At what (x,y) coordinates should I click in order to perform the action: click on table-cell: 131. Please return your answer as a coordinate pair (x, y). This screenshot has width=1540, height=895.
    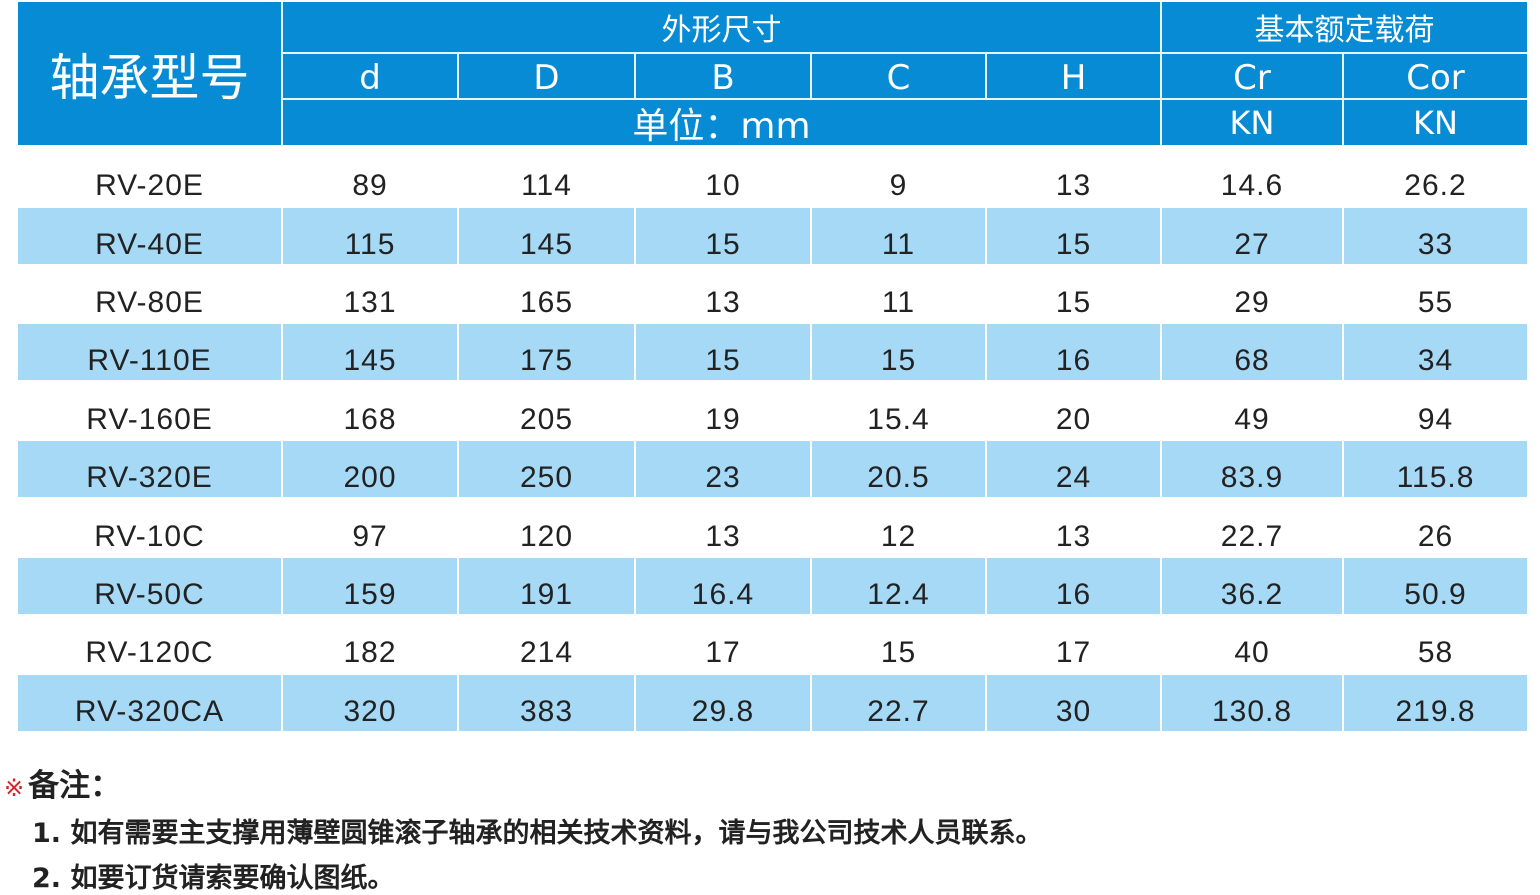
    Looking at the image, I should click on (369, 293).